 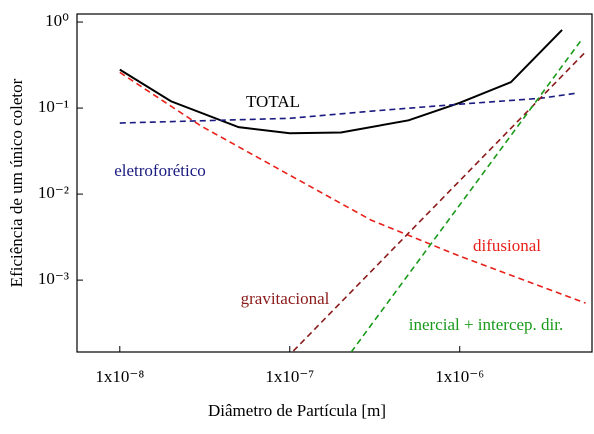 I want to click on series-label: inercial + intercep. dir., so click(x=486, y=324).